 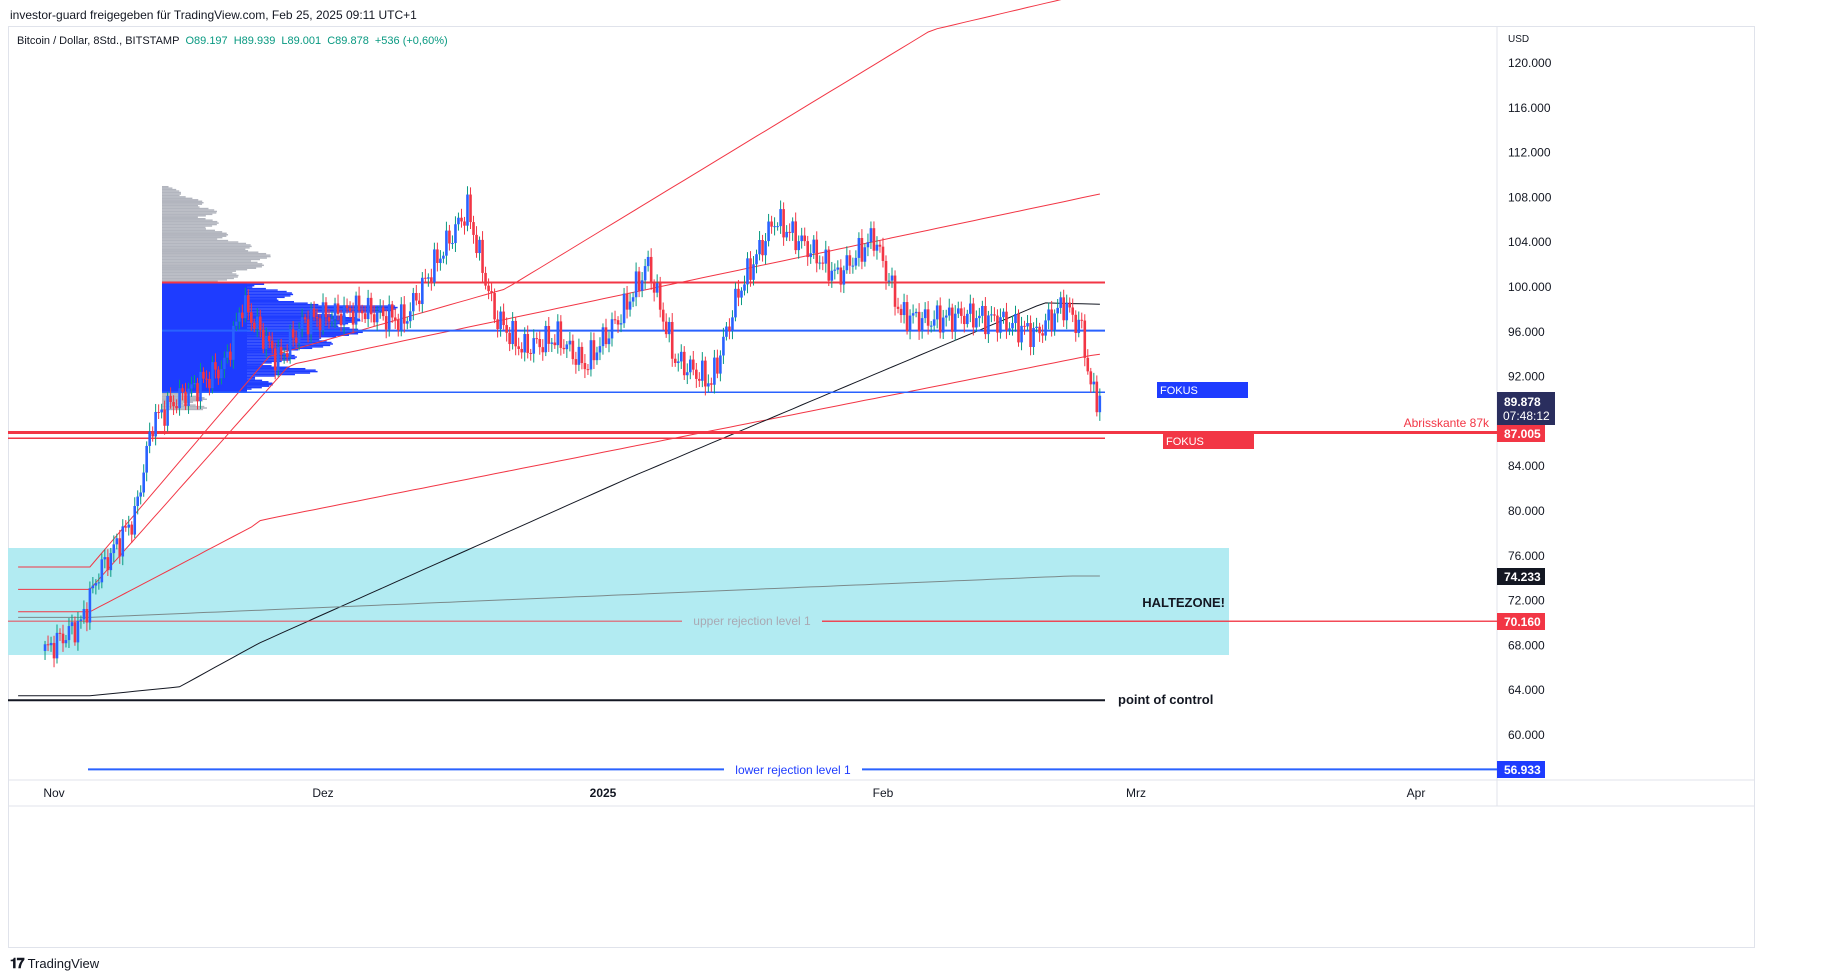 What do you see at coordinates (618, 601) in the screenshot?
I see `haltezone-zone` at bounding box center [618, 601].